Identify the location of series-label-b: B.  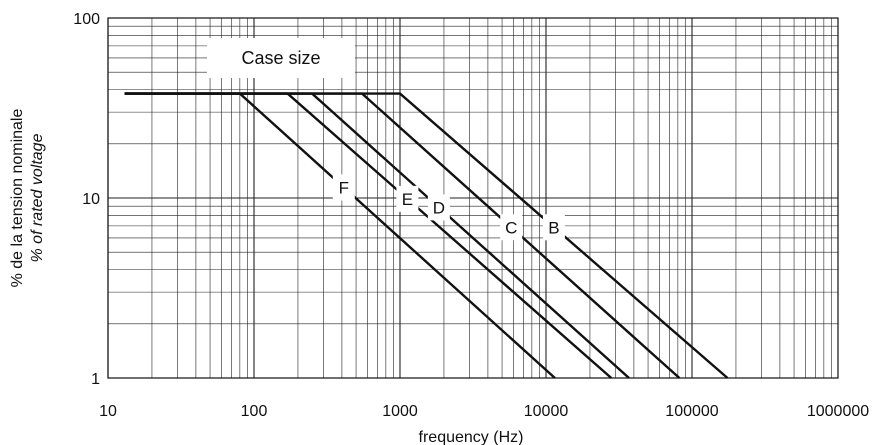
(553, 227).